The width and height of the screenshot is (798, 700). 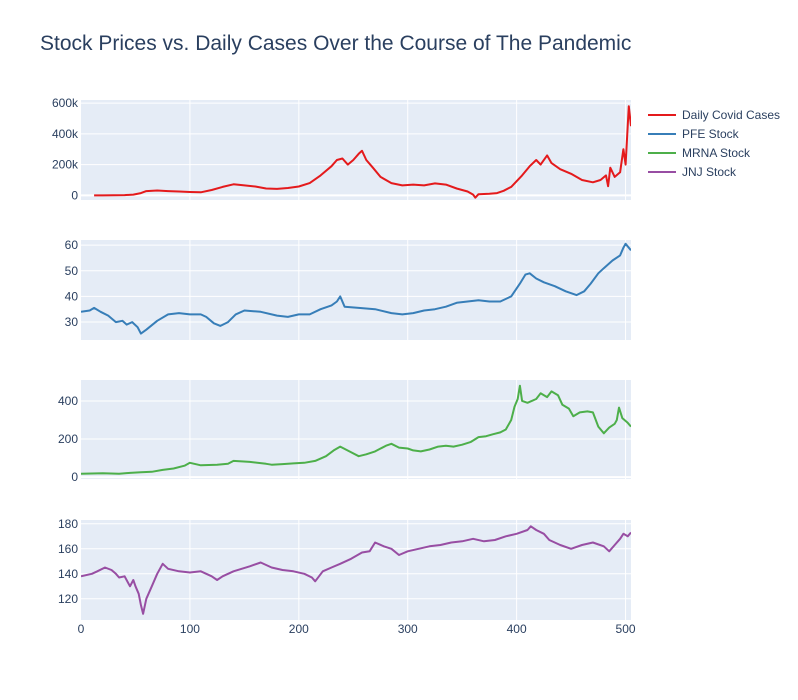 I want to click on y-tick-label: 30, so click(x=72, y=322).